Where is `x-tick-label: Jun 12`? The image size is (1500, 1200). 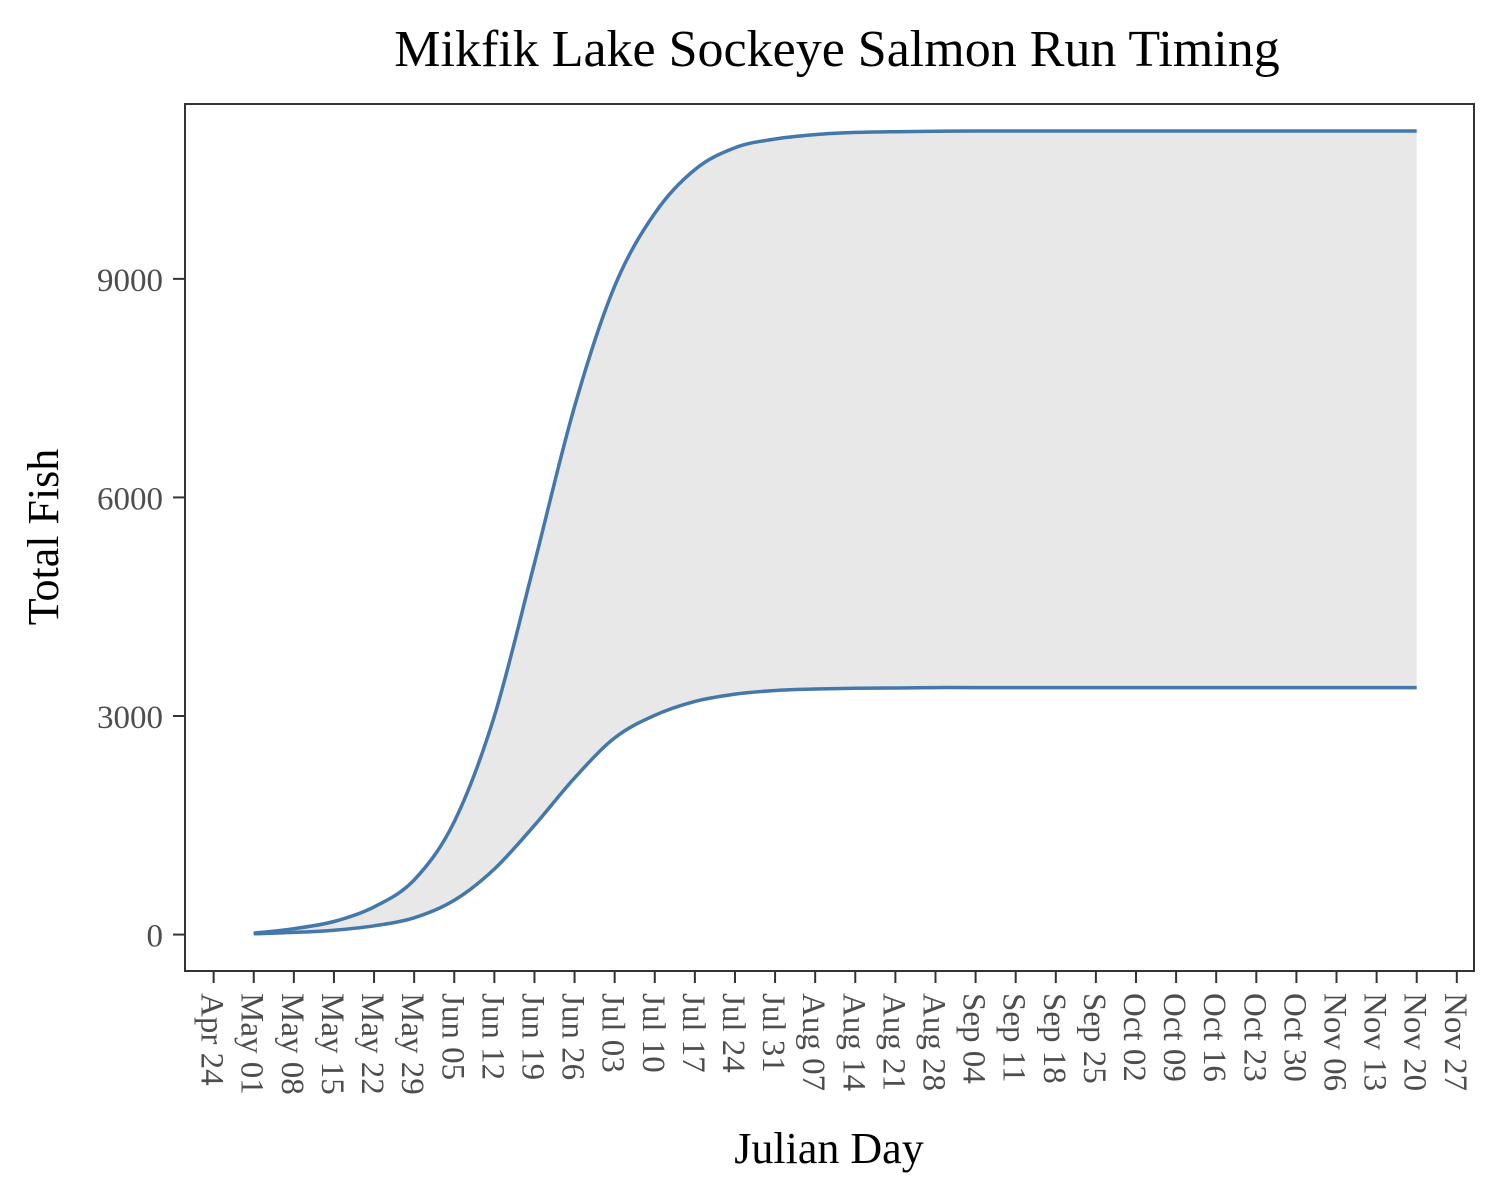
x-tick-label: Jun 12 is located at coordinates (492, 1036).